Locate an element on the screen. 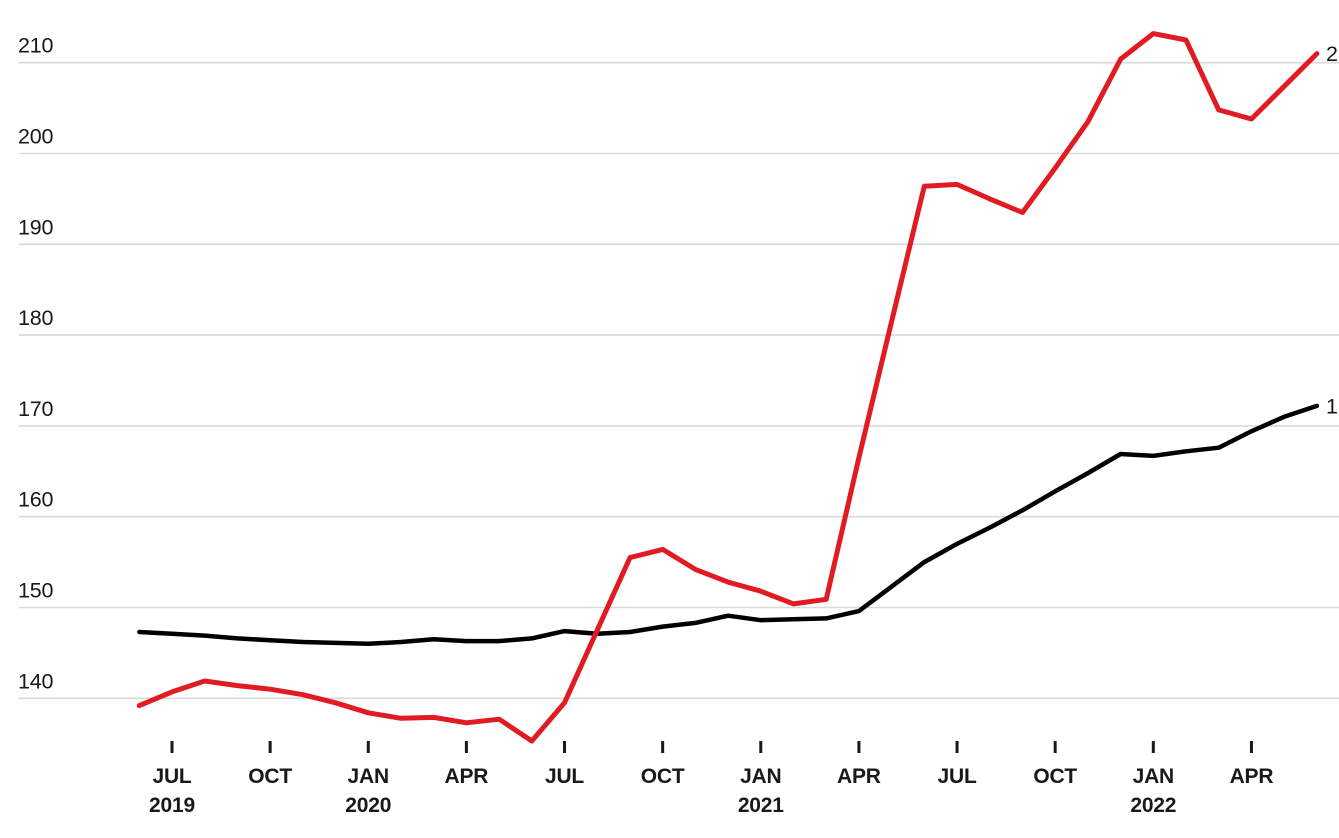  x-axis-year-label: 2020 is located at coordinates (368, 805).